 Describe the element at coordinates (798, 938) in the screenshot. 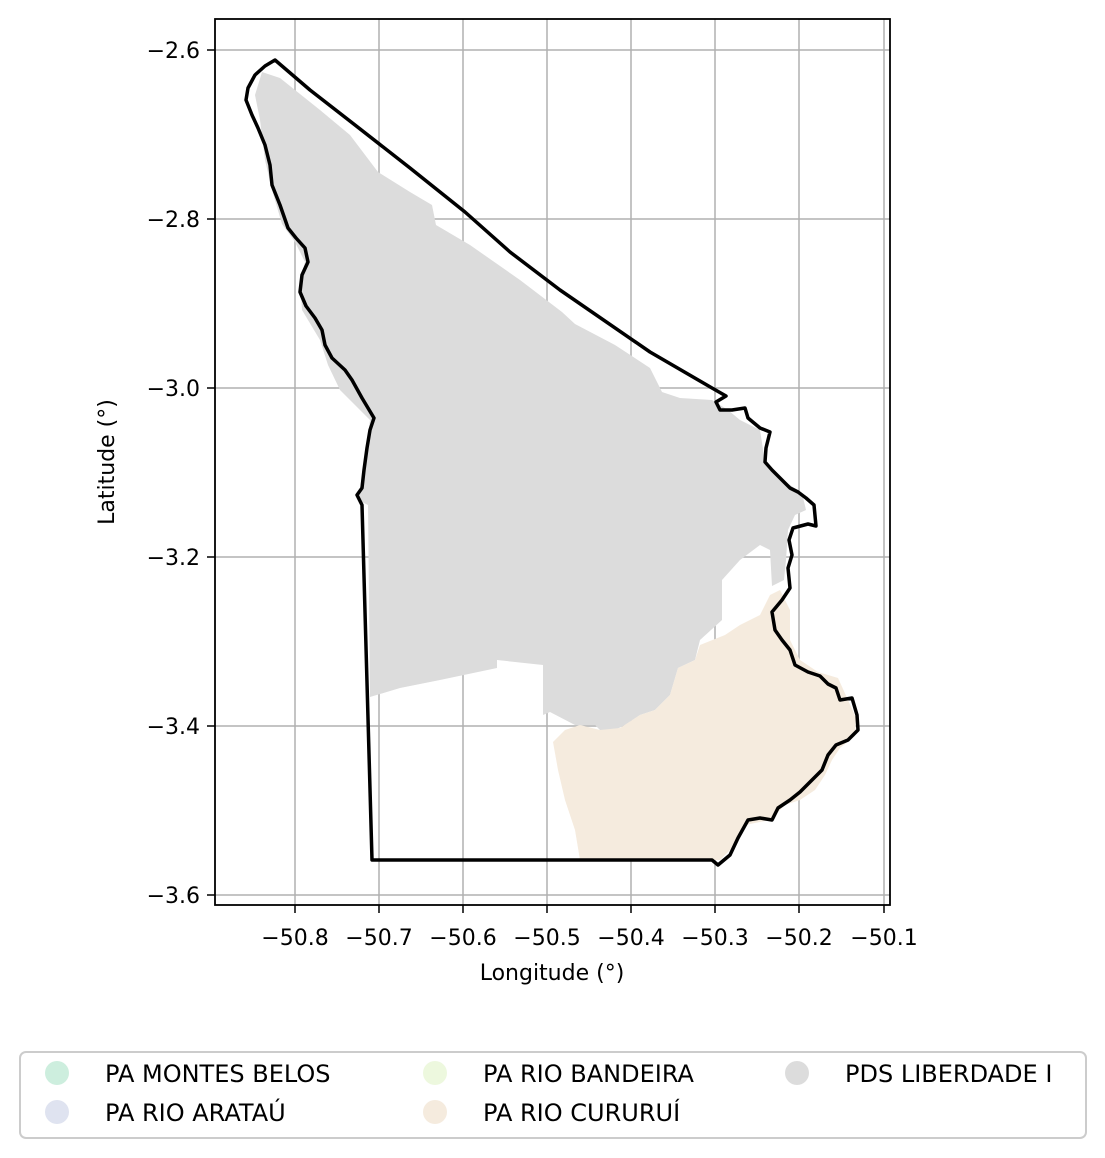

I see `x-tick-label: −50.2` at that location.